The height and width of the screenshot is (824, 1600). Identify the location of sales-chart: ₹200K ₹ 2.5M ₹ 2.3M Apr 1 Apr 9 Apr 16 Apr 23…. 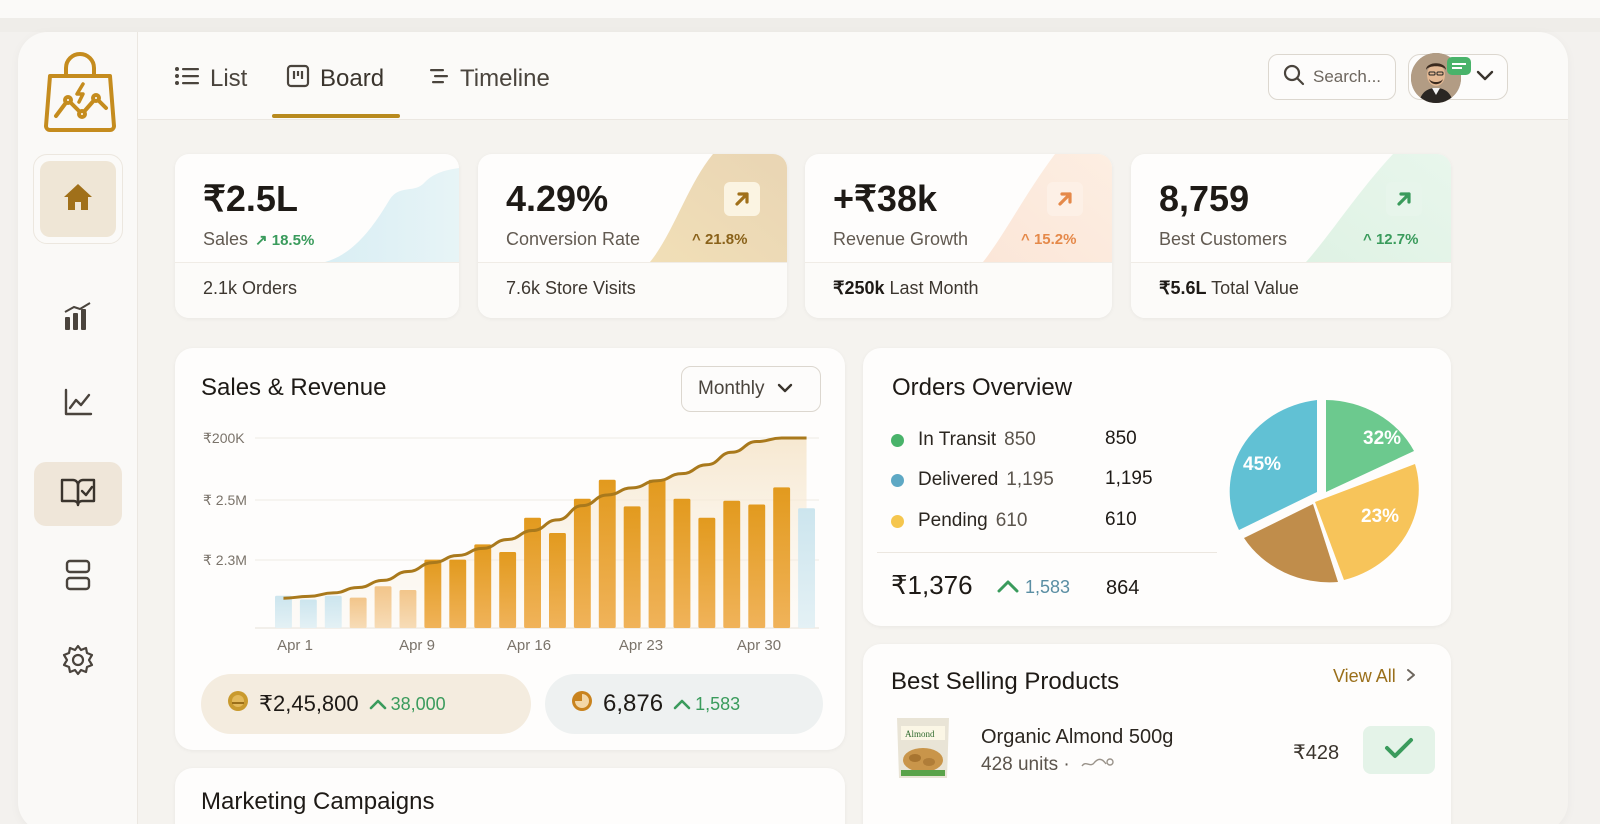
(511, 542).